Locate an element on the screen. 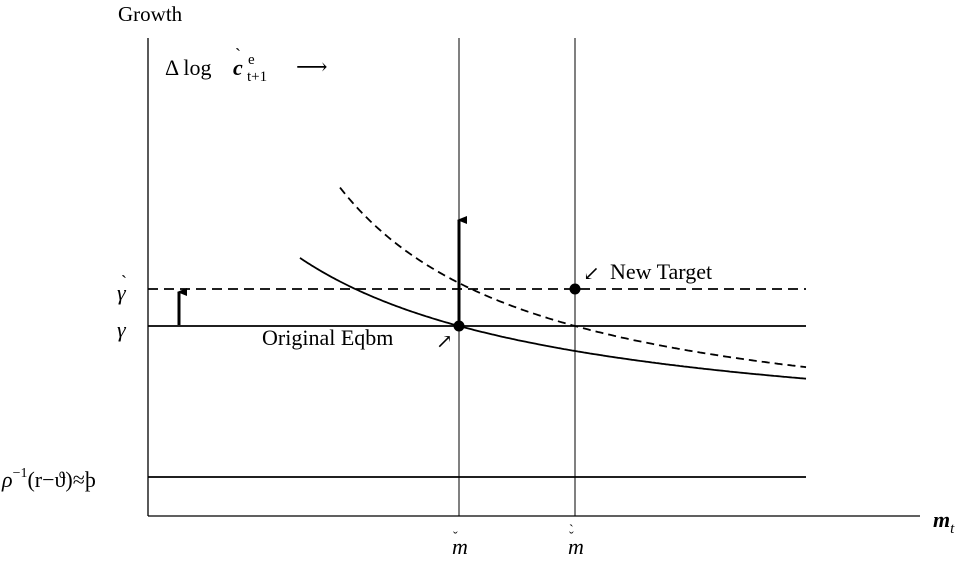 Image resolution: width=962 pixels, height=562 pixels. original-target-label: m ˇ is located at coordinates (460, 544).